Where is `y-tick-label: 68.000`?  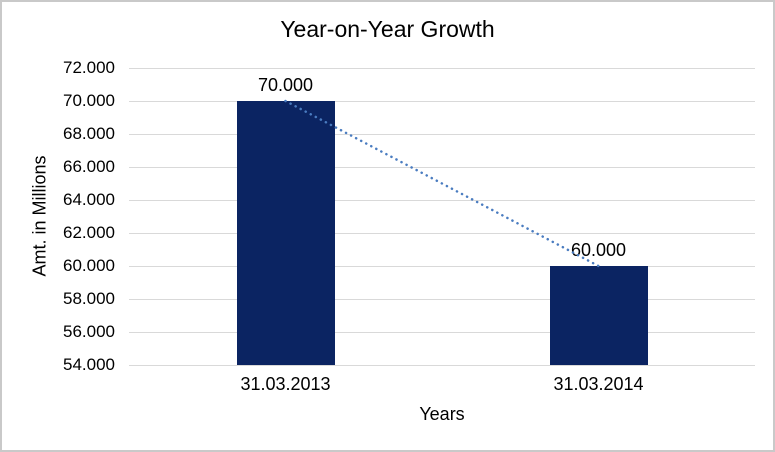 y-tick-label: 68.000 is located at coordinates (89, 133).